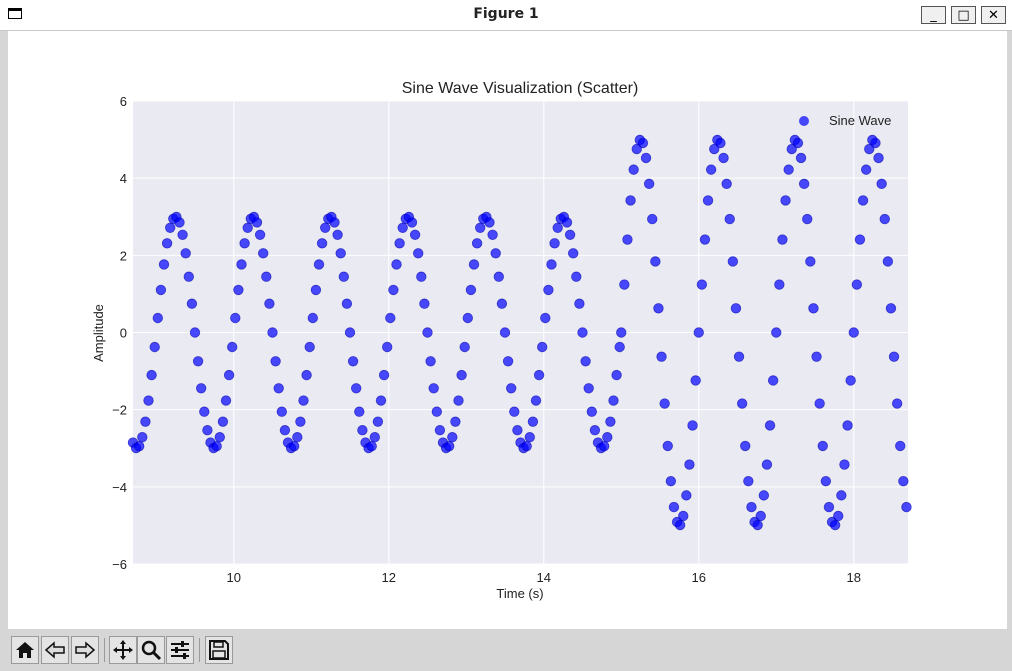 This screenshot has height=671, width=1012. Describe the element at coordinates (15, 13) in the screenshot. I see `window-icon` at that location.